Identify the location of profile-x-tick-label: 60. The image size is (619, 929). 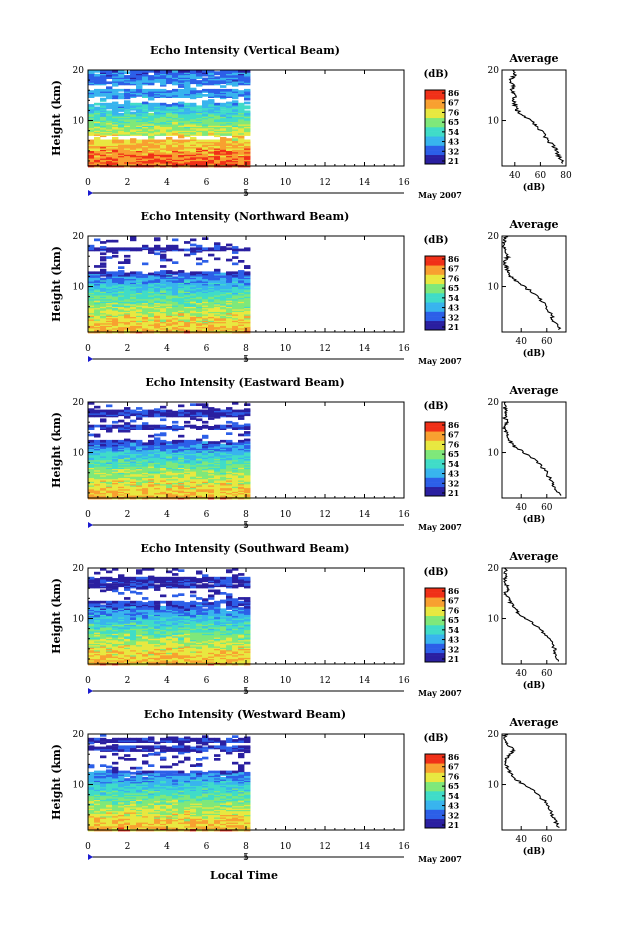
(547, 342).